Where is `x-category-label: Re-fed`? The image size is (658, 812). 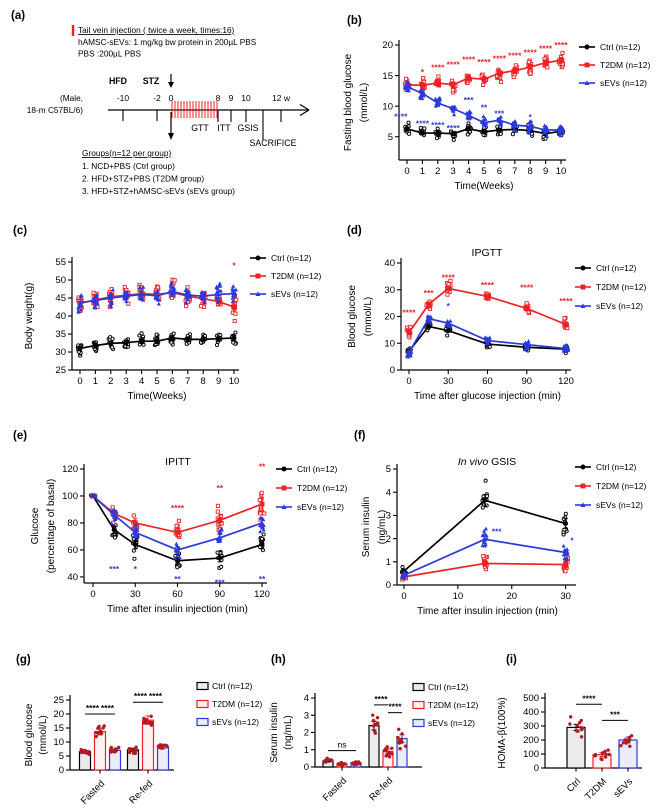 x-category-label: Re-fed is located at coordinates (141, 792).